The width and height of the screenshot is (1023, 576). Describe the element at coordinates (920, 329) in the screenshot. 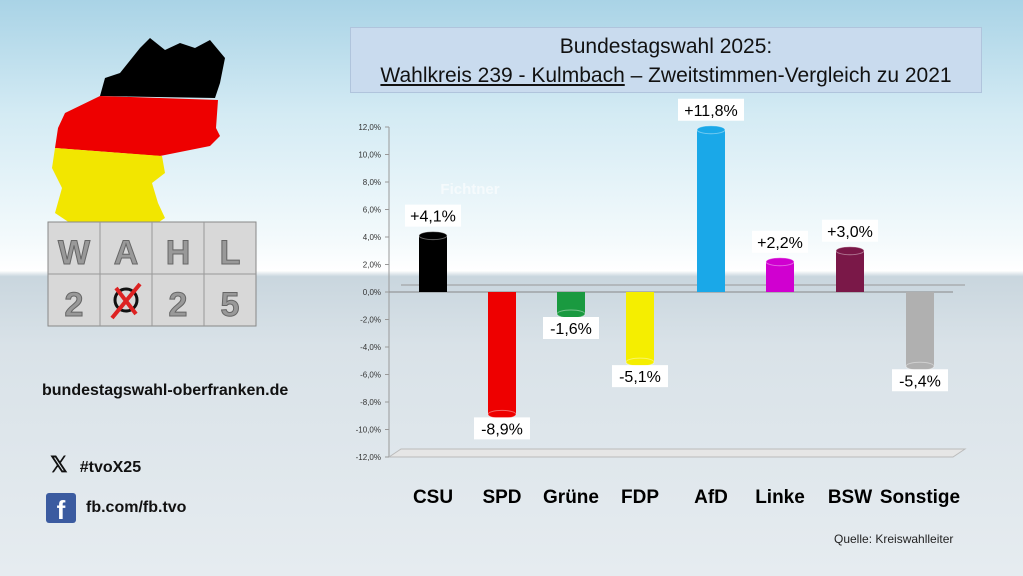

I see `bar-sonstige` at that location.